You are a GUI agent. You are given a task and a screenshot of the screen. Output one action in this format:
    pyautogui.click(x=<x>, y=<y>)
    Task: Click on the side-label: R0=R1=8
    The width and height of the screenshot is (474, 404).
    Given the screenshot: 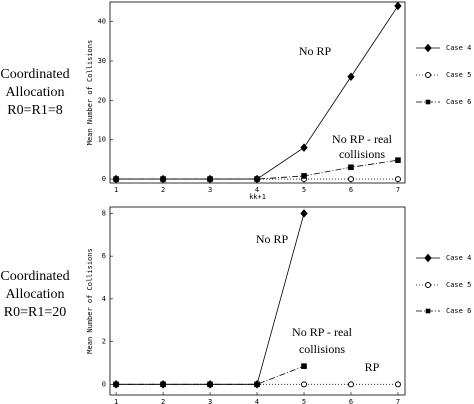 What is the action you would take?
    pyautogui.click(x=34, y=110)
    